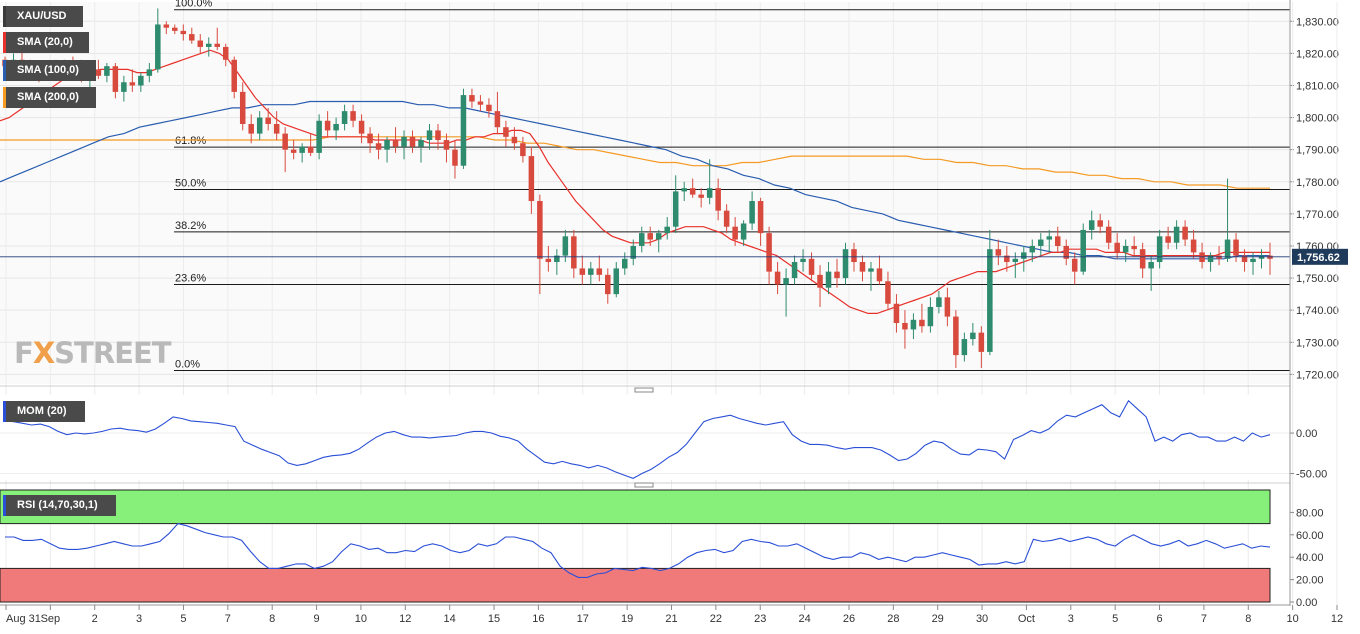 Image resolution: width=1360 pixels, height=634 pixels. I want to click on price-tick-label: 1,800.00, so click(1317, 119).